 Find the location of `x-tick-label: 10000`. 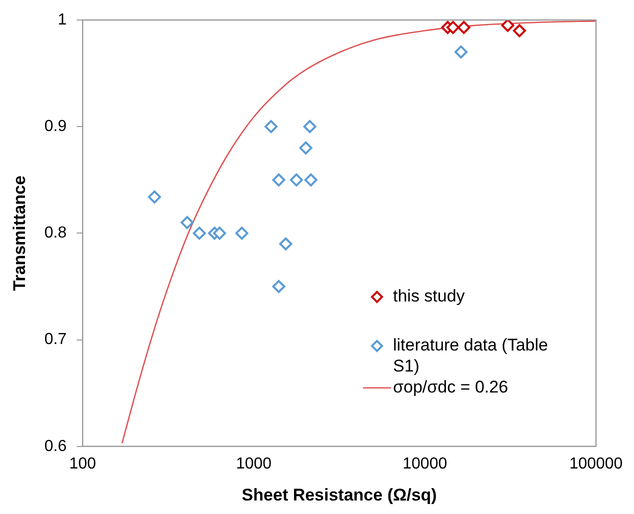

x-tick-label: 10000 is located at coordinates (425, 463).